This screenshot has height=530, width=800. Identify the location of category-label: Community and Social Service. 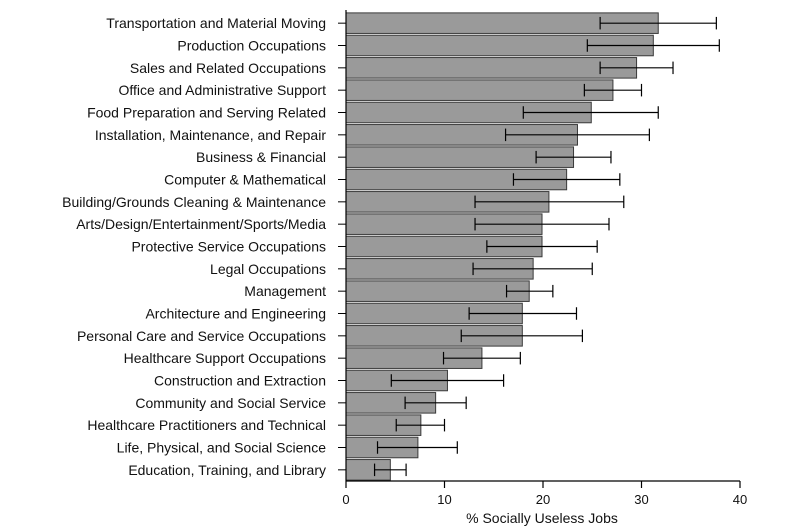
(230, 403).